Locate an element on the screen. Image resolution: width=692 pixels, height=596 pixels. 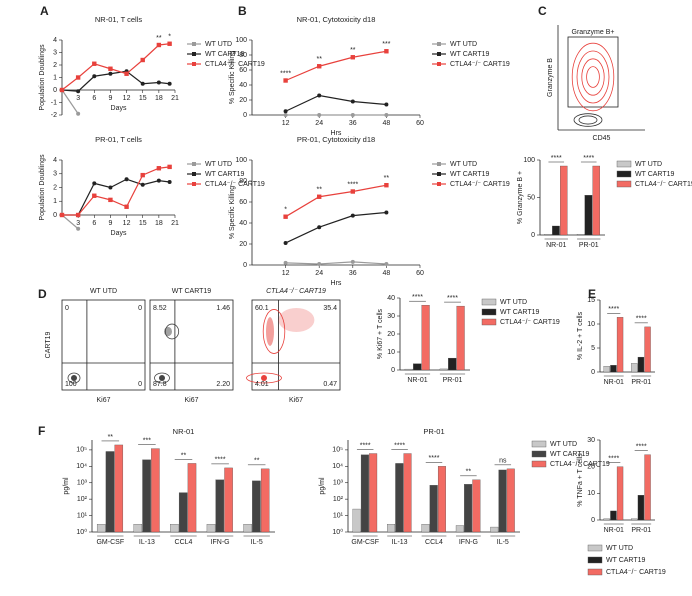
y-tick-label: 15 is located at coordinates (591, 300).